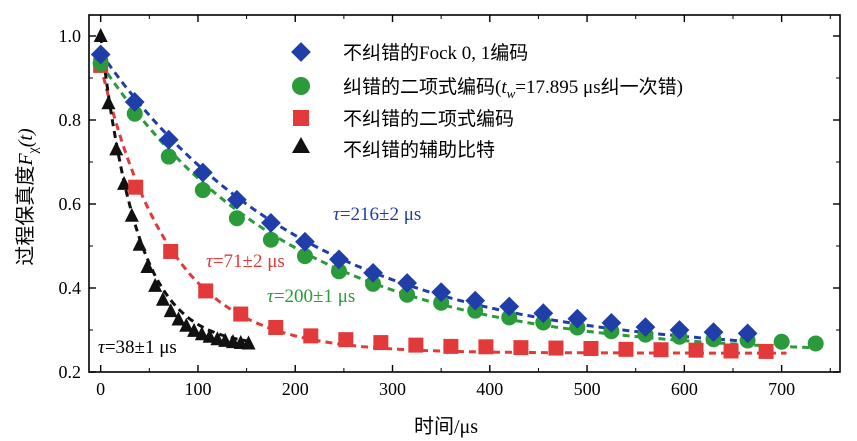  What do you see at coordinates (684, 389) in the screenshot?
I see `x-tick-label-600: 600` at bounding box center [684, 389].